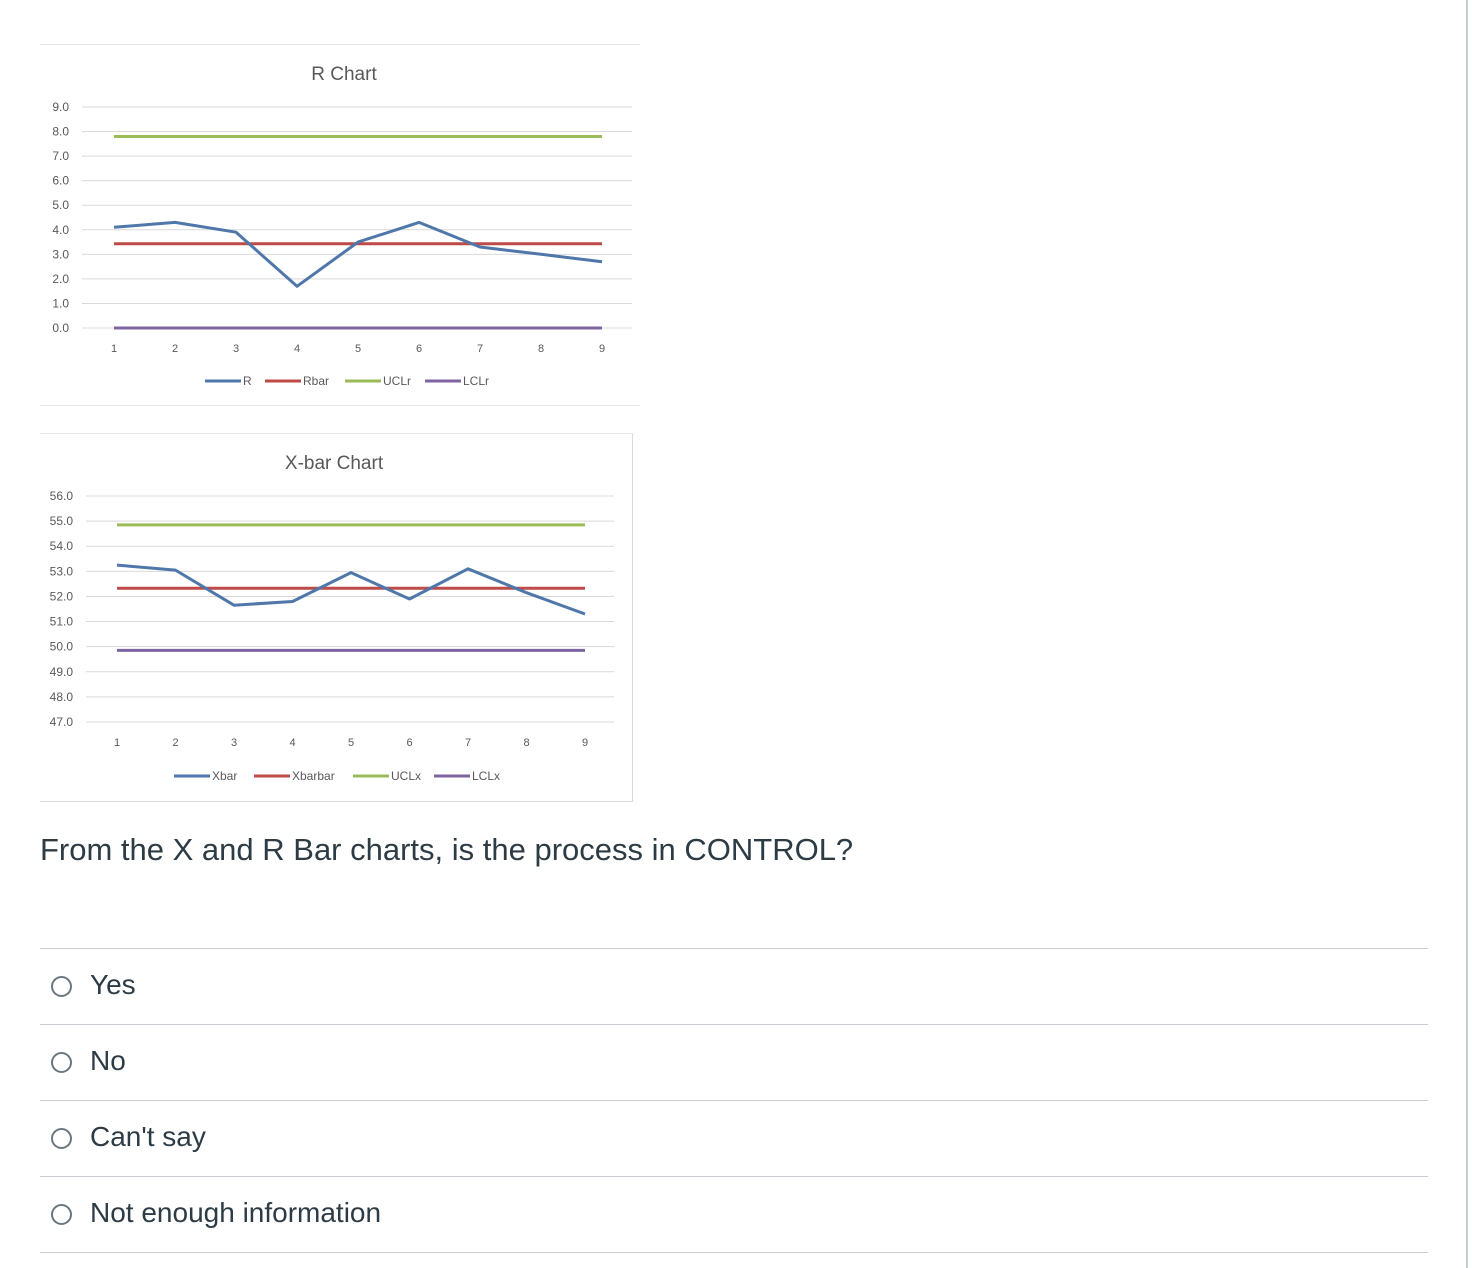 The height and width of the screenshot is (1268, 1472). I want to click on y-tick-label: 53.0, so click(62, 571).